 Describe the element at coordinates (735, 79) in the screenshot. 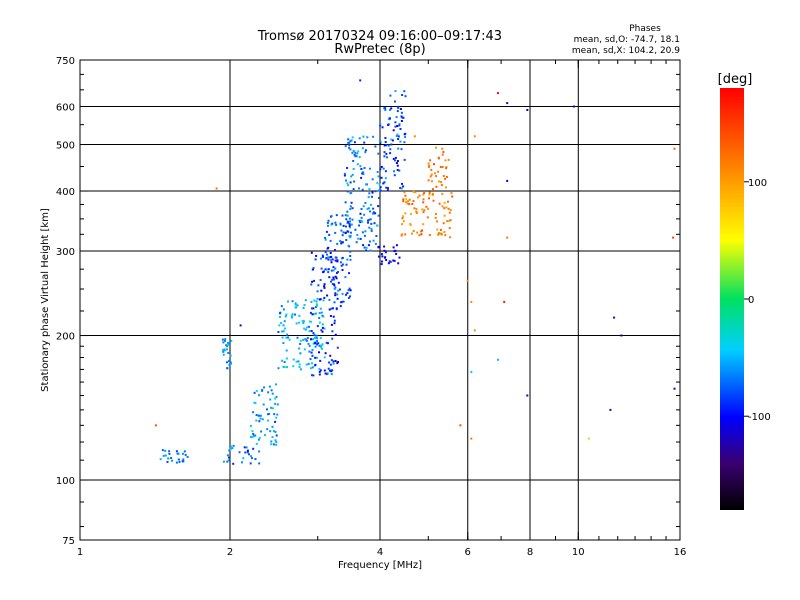

I see `colorbar-label: [deg]` at that location.